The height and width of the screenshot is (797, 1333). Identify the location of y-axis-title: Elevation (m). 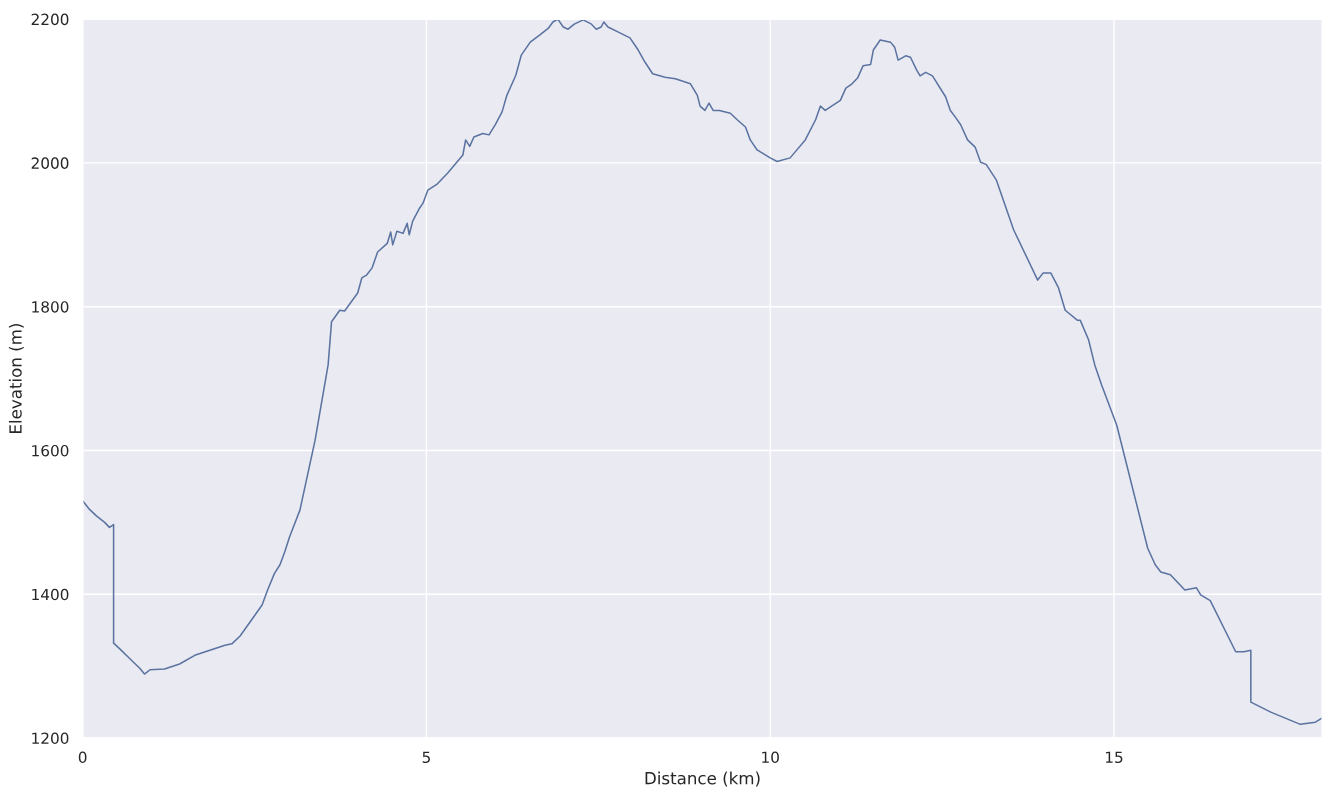
(16, 378).